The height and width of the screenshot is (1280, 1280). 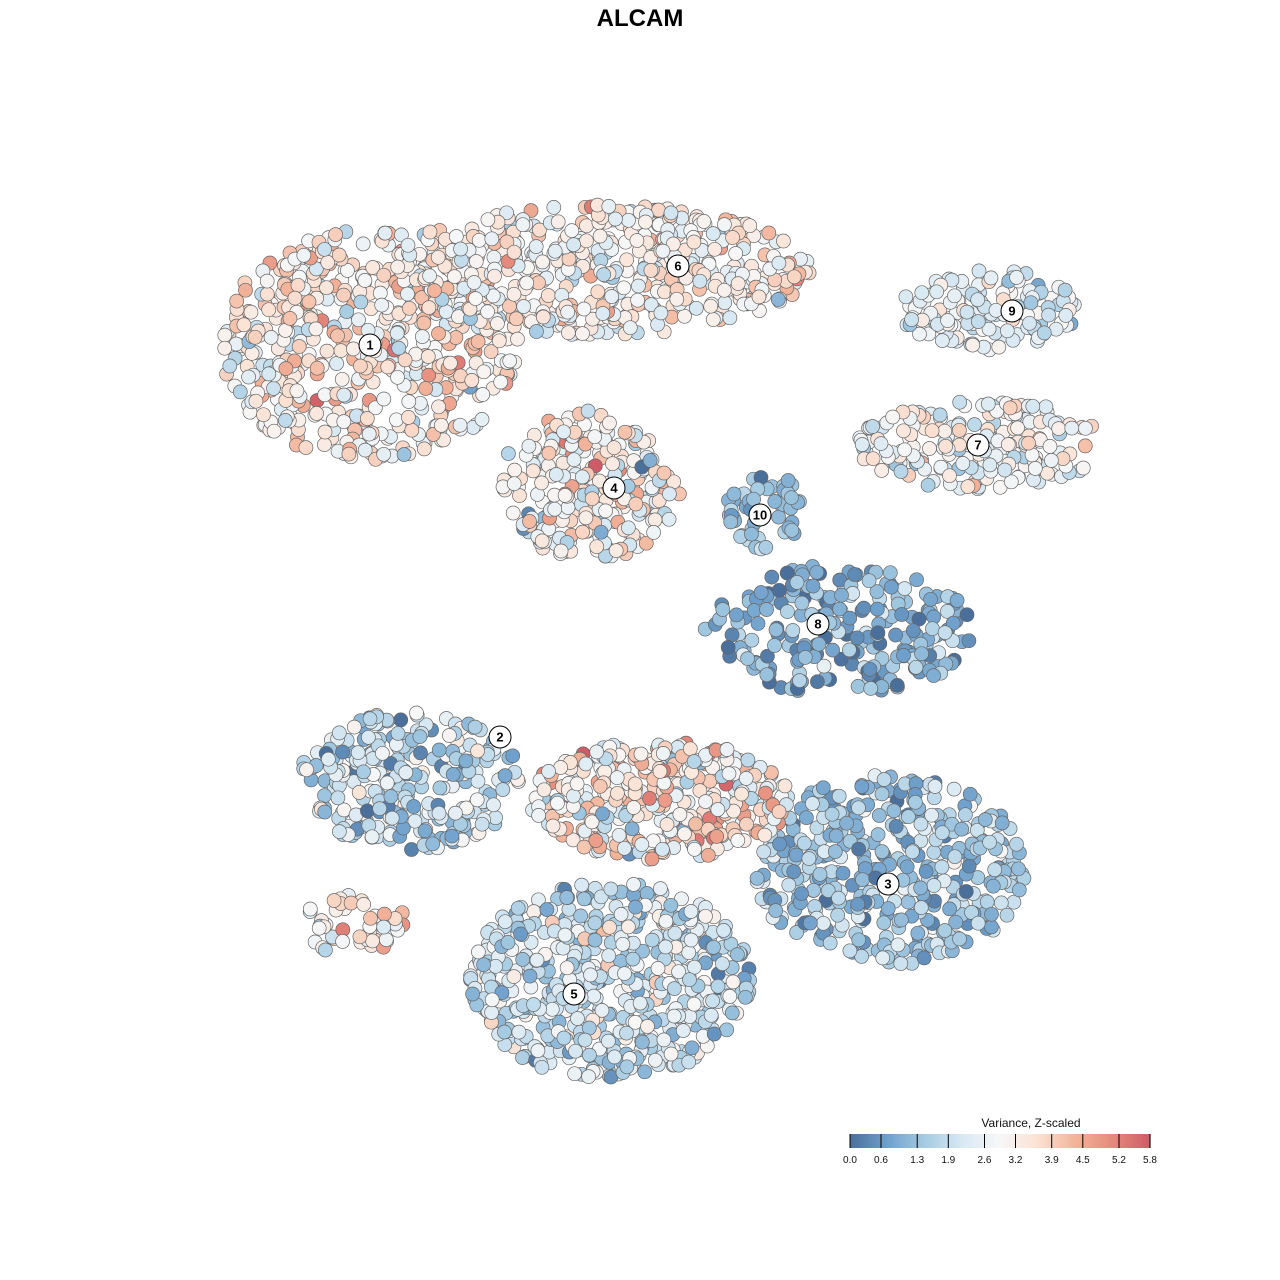 What do you see at coordinates (573, 994) in the screenshot?
I see `cluster-label-text: 5` at bounding box center [573, 994].